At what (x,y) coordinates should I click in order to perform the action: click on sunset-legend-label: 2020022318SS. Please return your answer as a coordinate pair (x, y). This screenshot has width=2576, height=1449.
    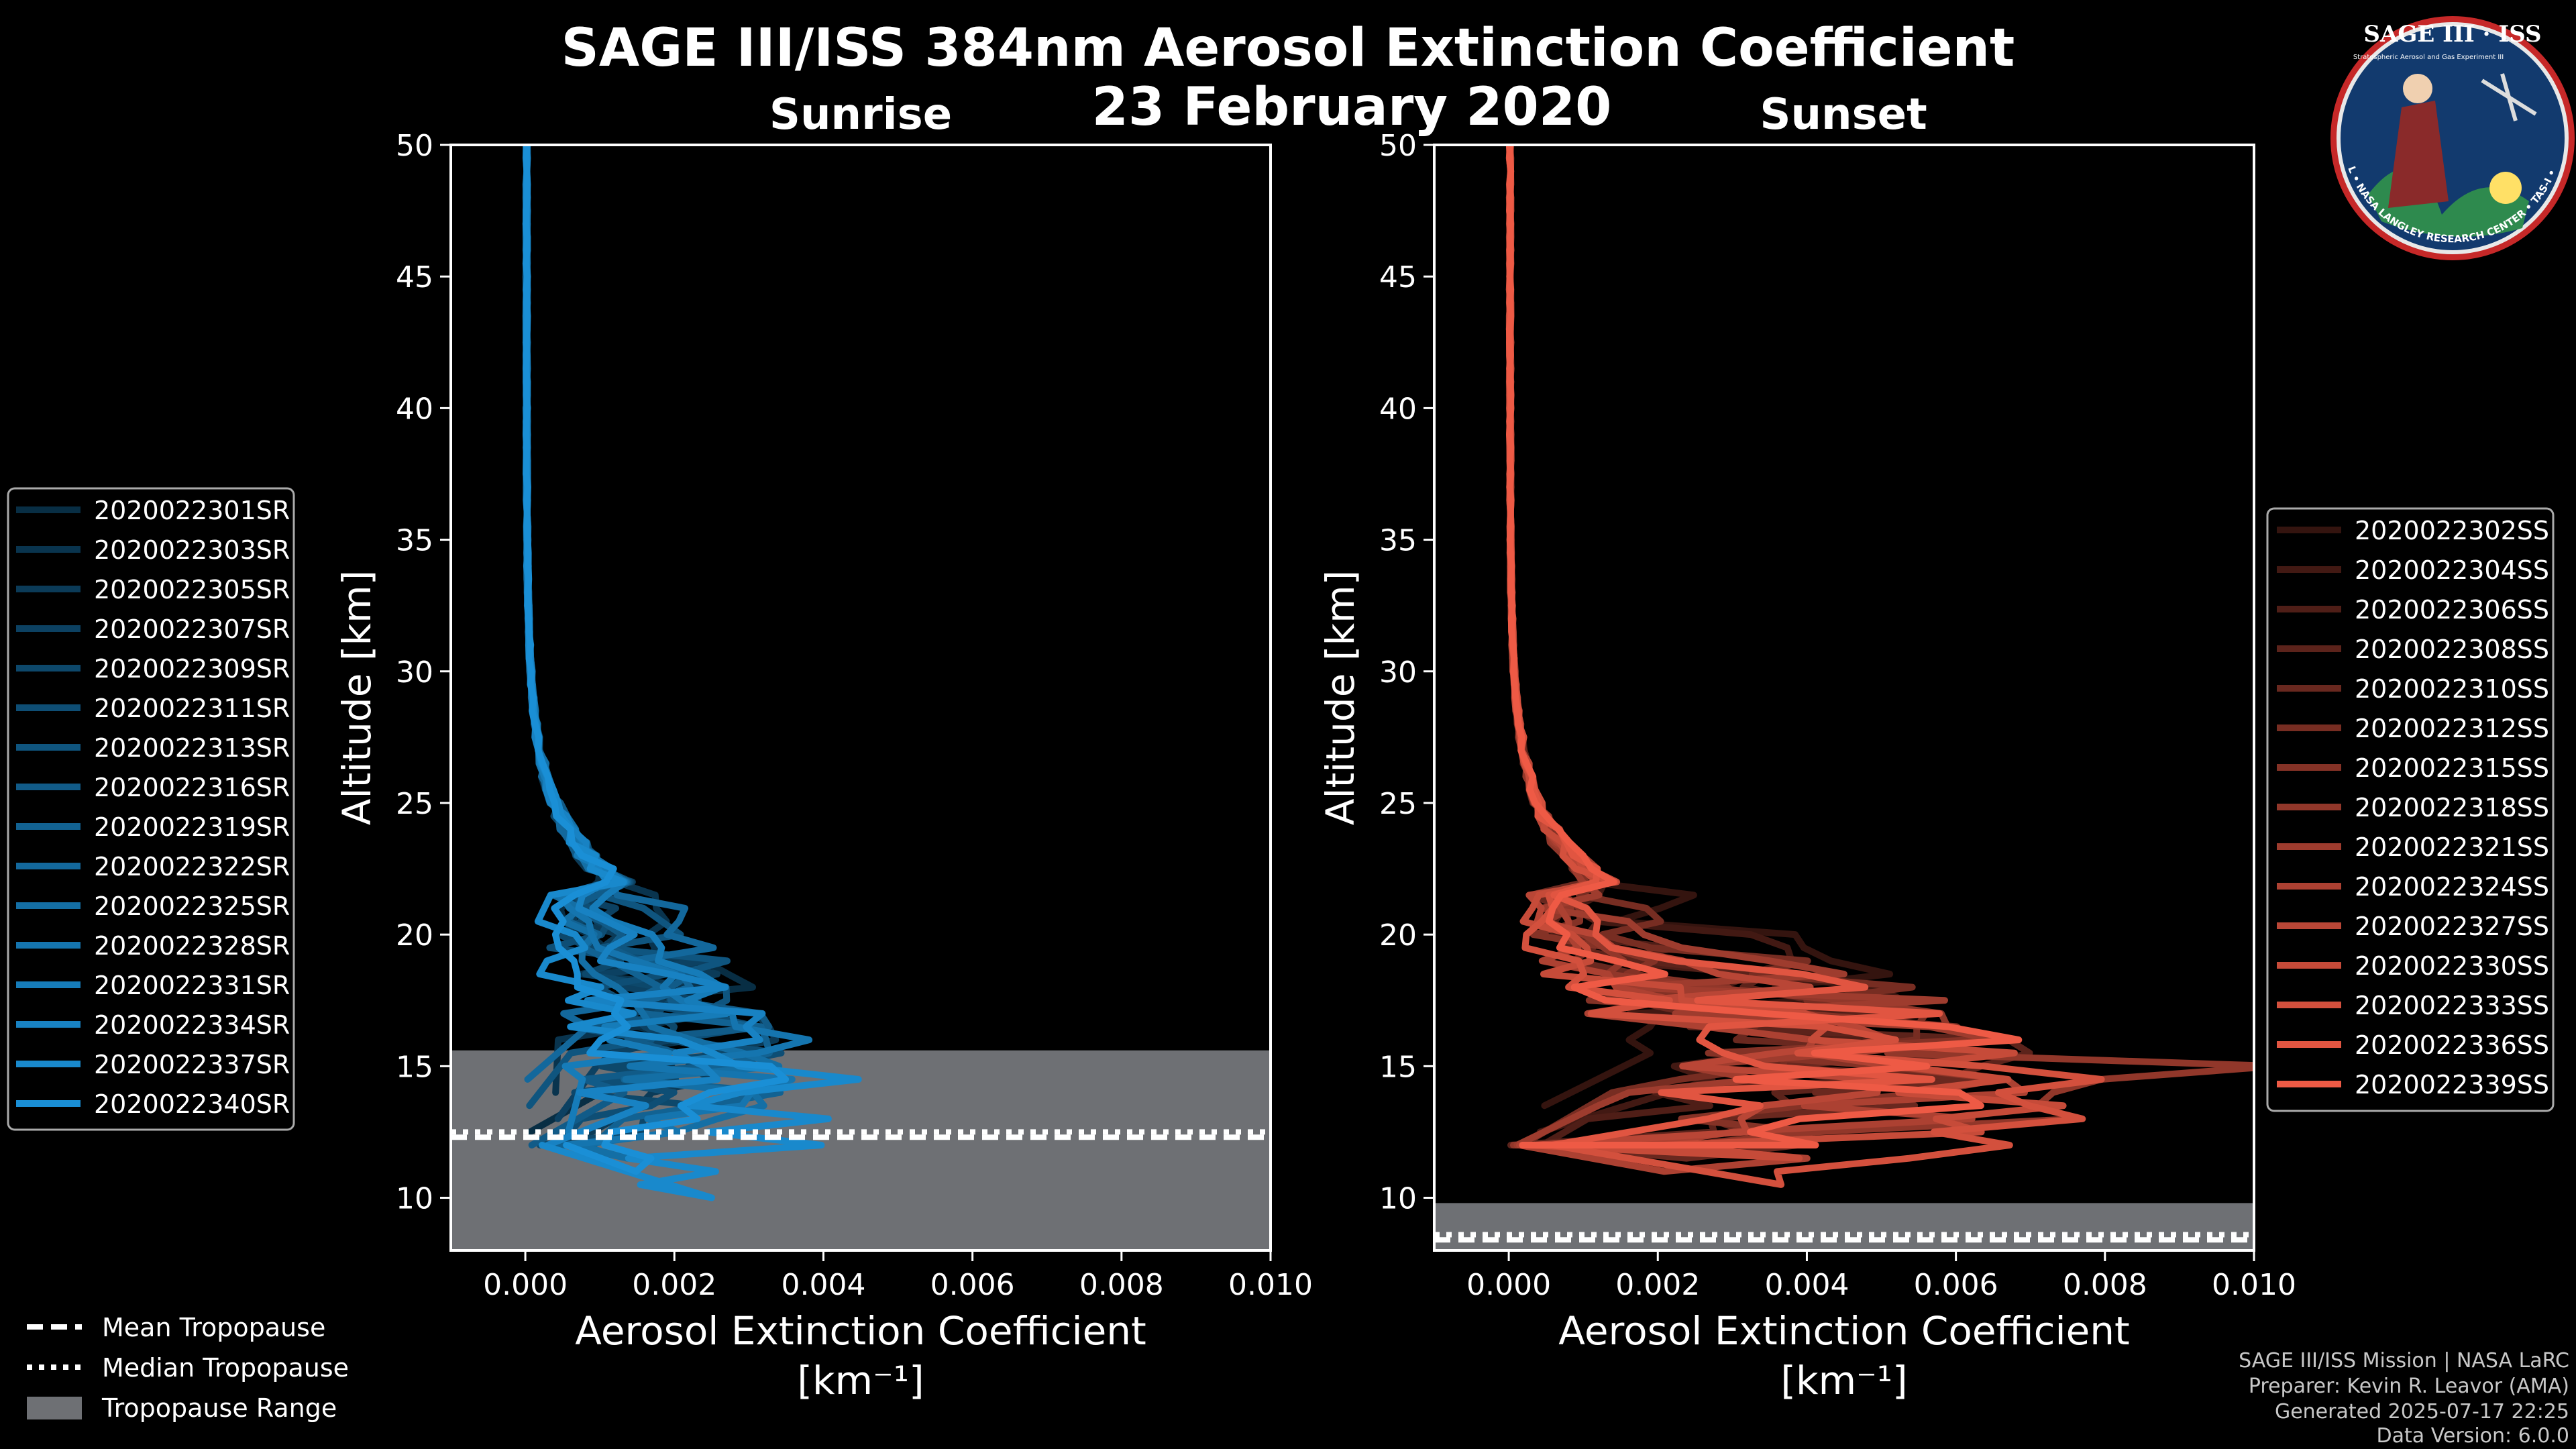
    Looking at the image, I should click on (2452, 807).